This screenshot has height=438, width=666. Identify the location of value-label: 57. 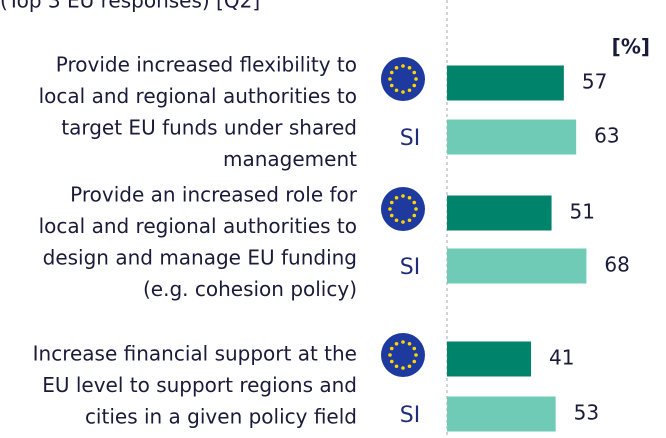
(594, 82).